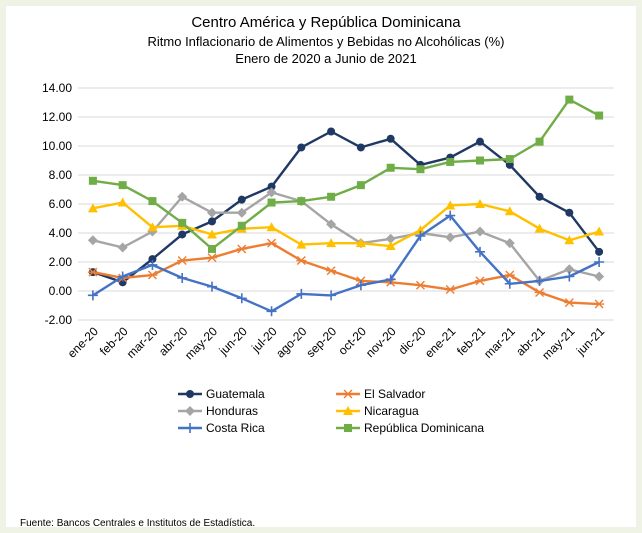 The width and height of the screenshot is (642, 533). I want to click on legend-label: Nicaragua, so click(391, 411).